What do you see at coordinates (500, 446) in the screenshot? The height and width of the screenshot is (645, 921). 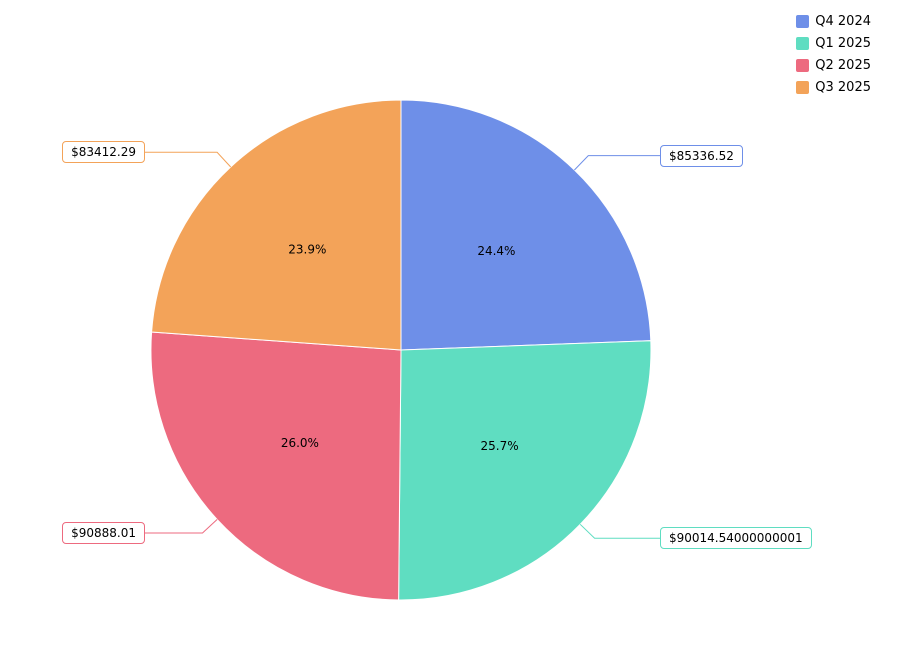 I see `percent-label-q1-2025: 25.7%` at bounding box center [500, 446].